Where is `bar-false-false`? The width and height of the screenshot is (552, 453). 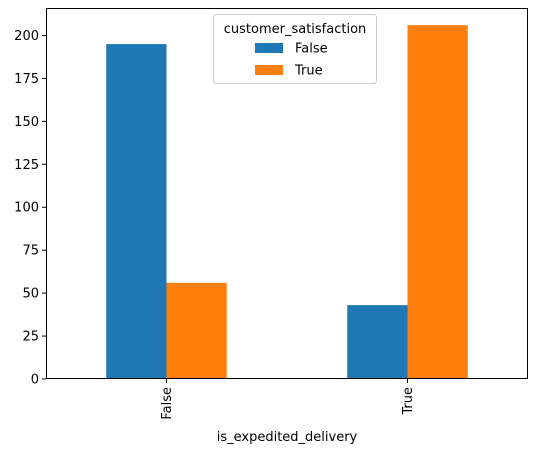
bar-false-false is located at coordinates (136, 211).